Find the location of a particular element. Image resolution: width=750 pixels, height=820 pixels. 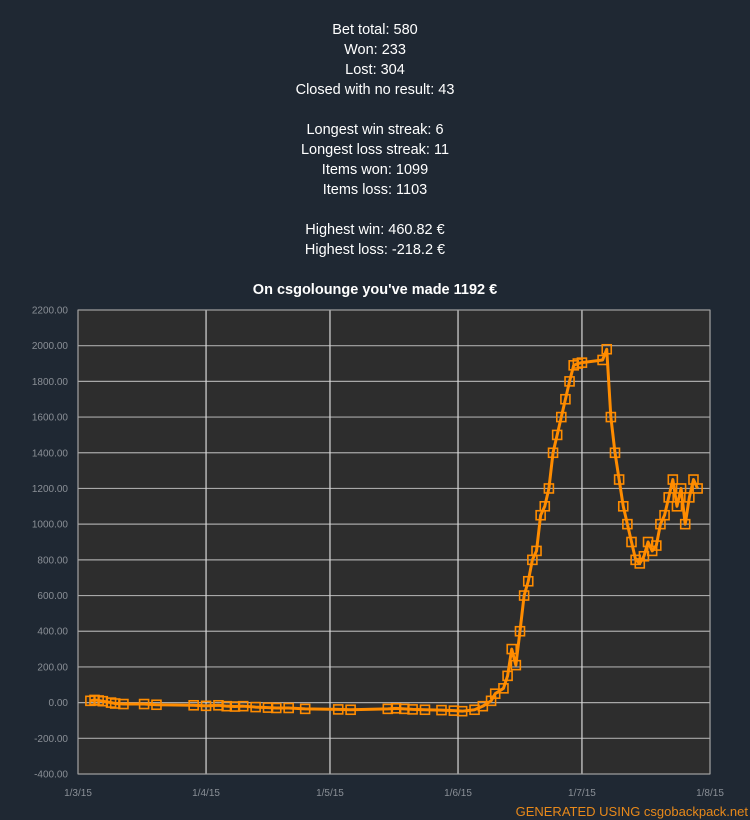

x-tick-label: 1/4/15 is located at coordinates (206, 793).